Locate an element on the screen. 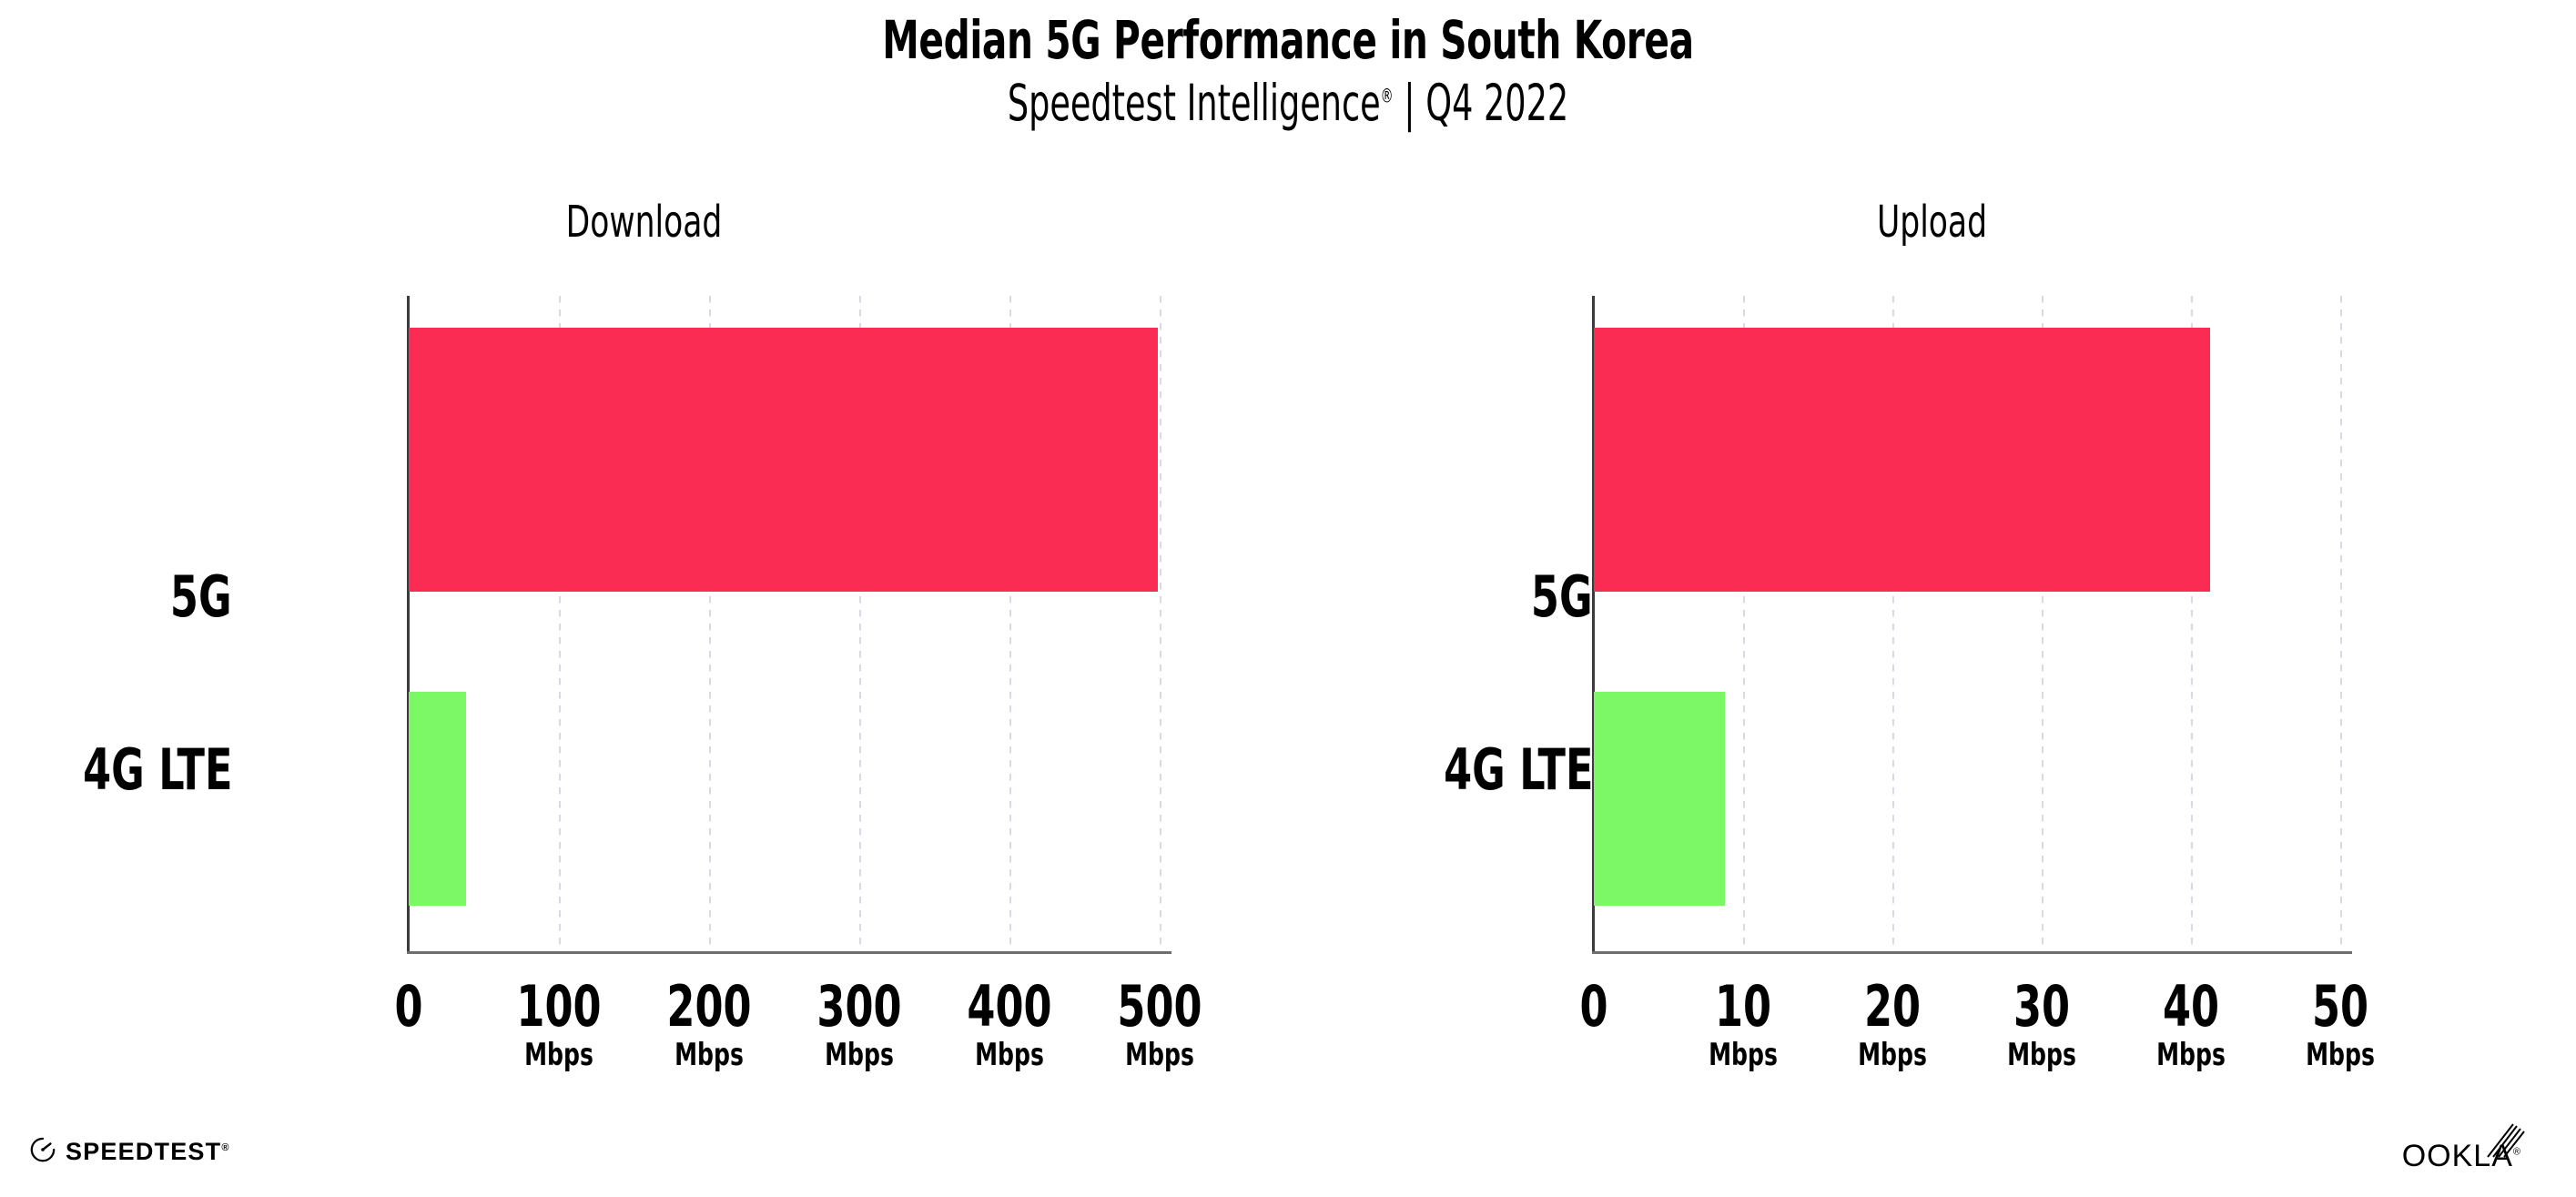  speedometer-icon is located at coordinates (42, 1152).